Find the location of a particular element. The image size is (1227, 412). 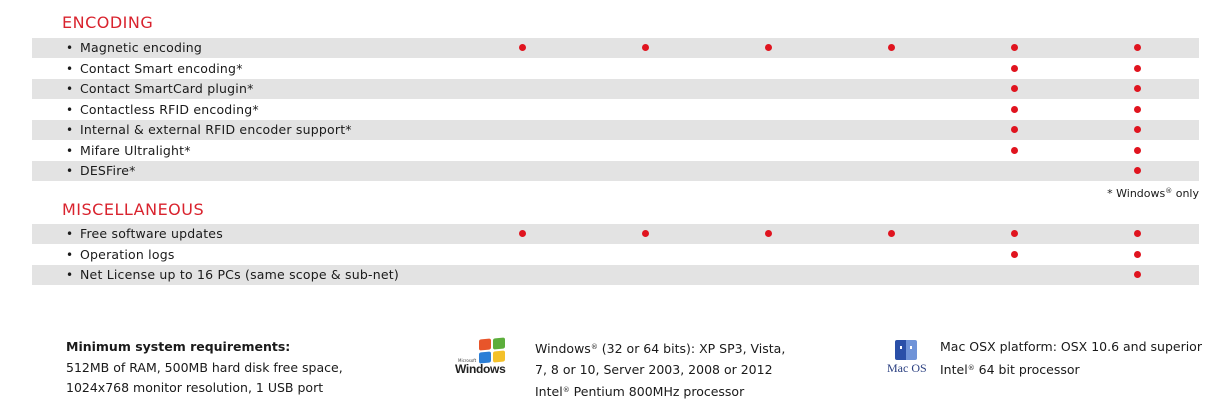

feature-row: • Free software updates is located at coordinates (615, 234).